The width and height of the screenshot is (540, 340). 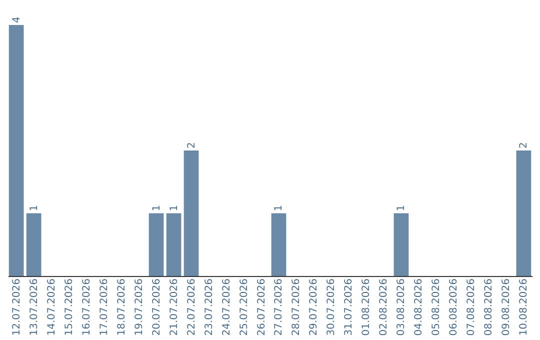 I want to click on data-label: 4, so click(x=16, y=19).